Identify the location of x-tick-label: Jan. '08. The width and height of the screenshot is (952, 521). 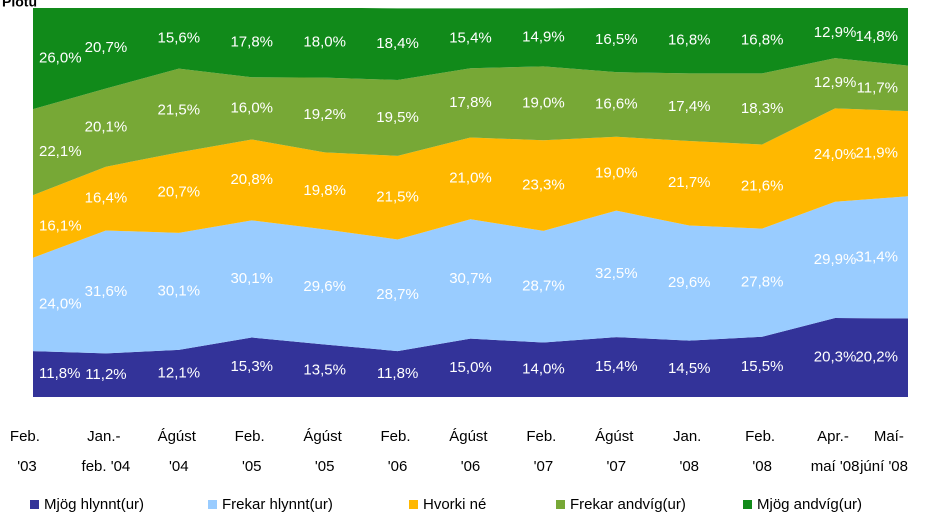
(689, 451).